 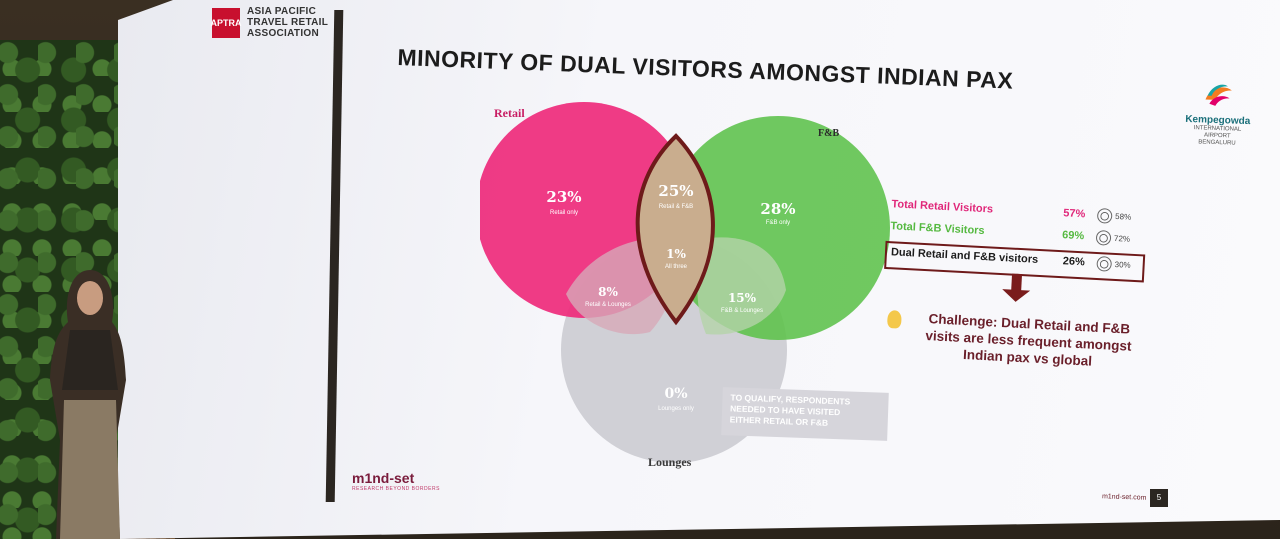 What do you see at coordinates (563, 197) in the screenshot?
I see `retail-only-value: 23%` at bounding box center [563, 197].